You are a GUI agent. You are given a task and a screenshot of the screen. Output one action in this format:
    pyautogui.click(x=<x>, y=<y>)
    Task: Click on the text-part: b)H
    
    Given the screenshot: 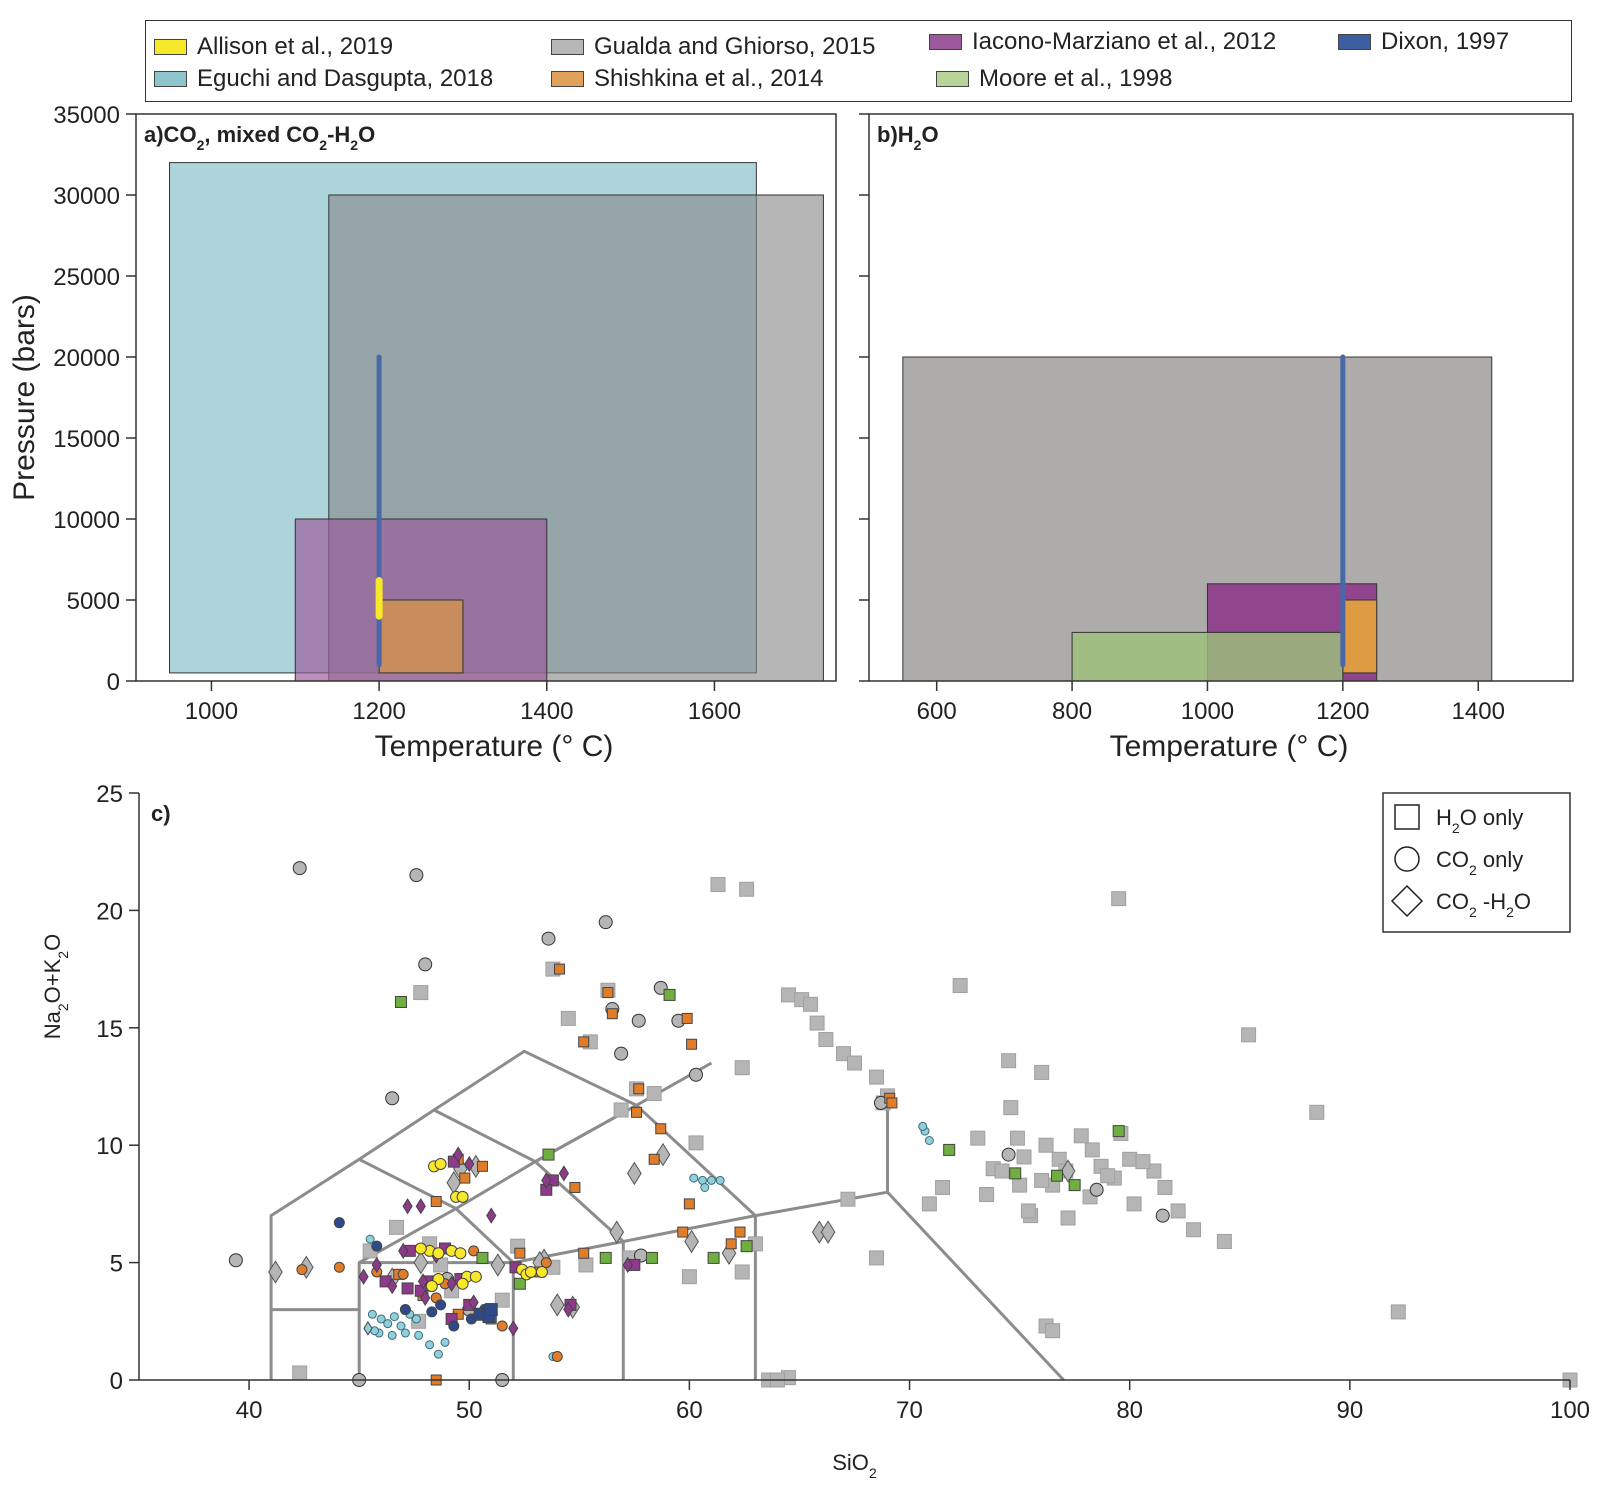 What is the action you would take?
    pyautogui.click(x=895, y=134)
    